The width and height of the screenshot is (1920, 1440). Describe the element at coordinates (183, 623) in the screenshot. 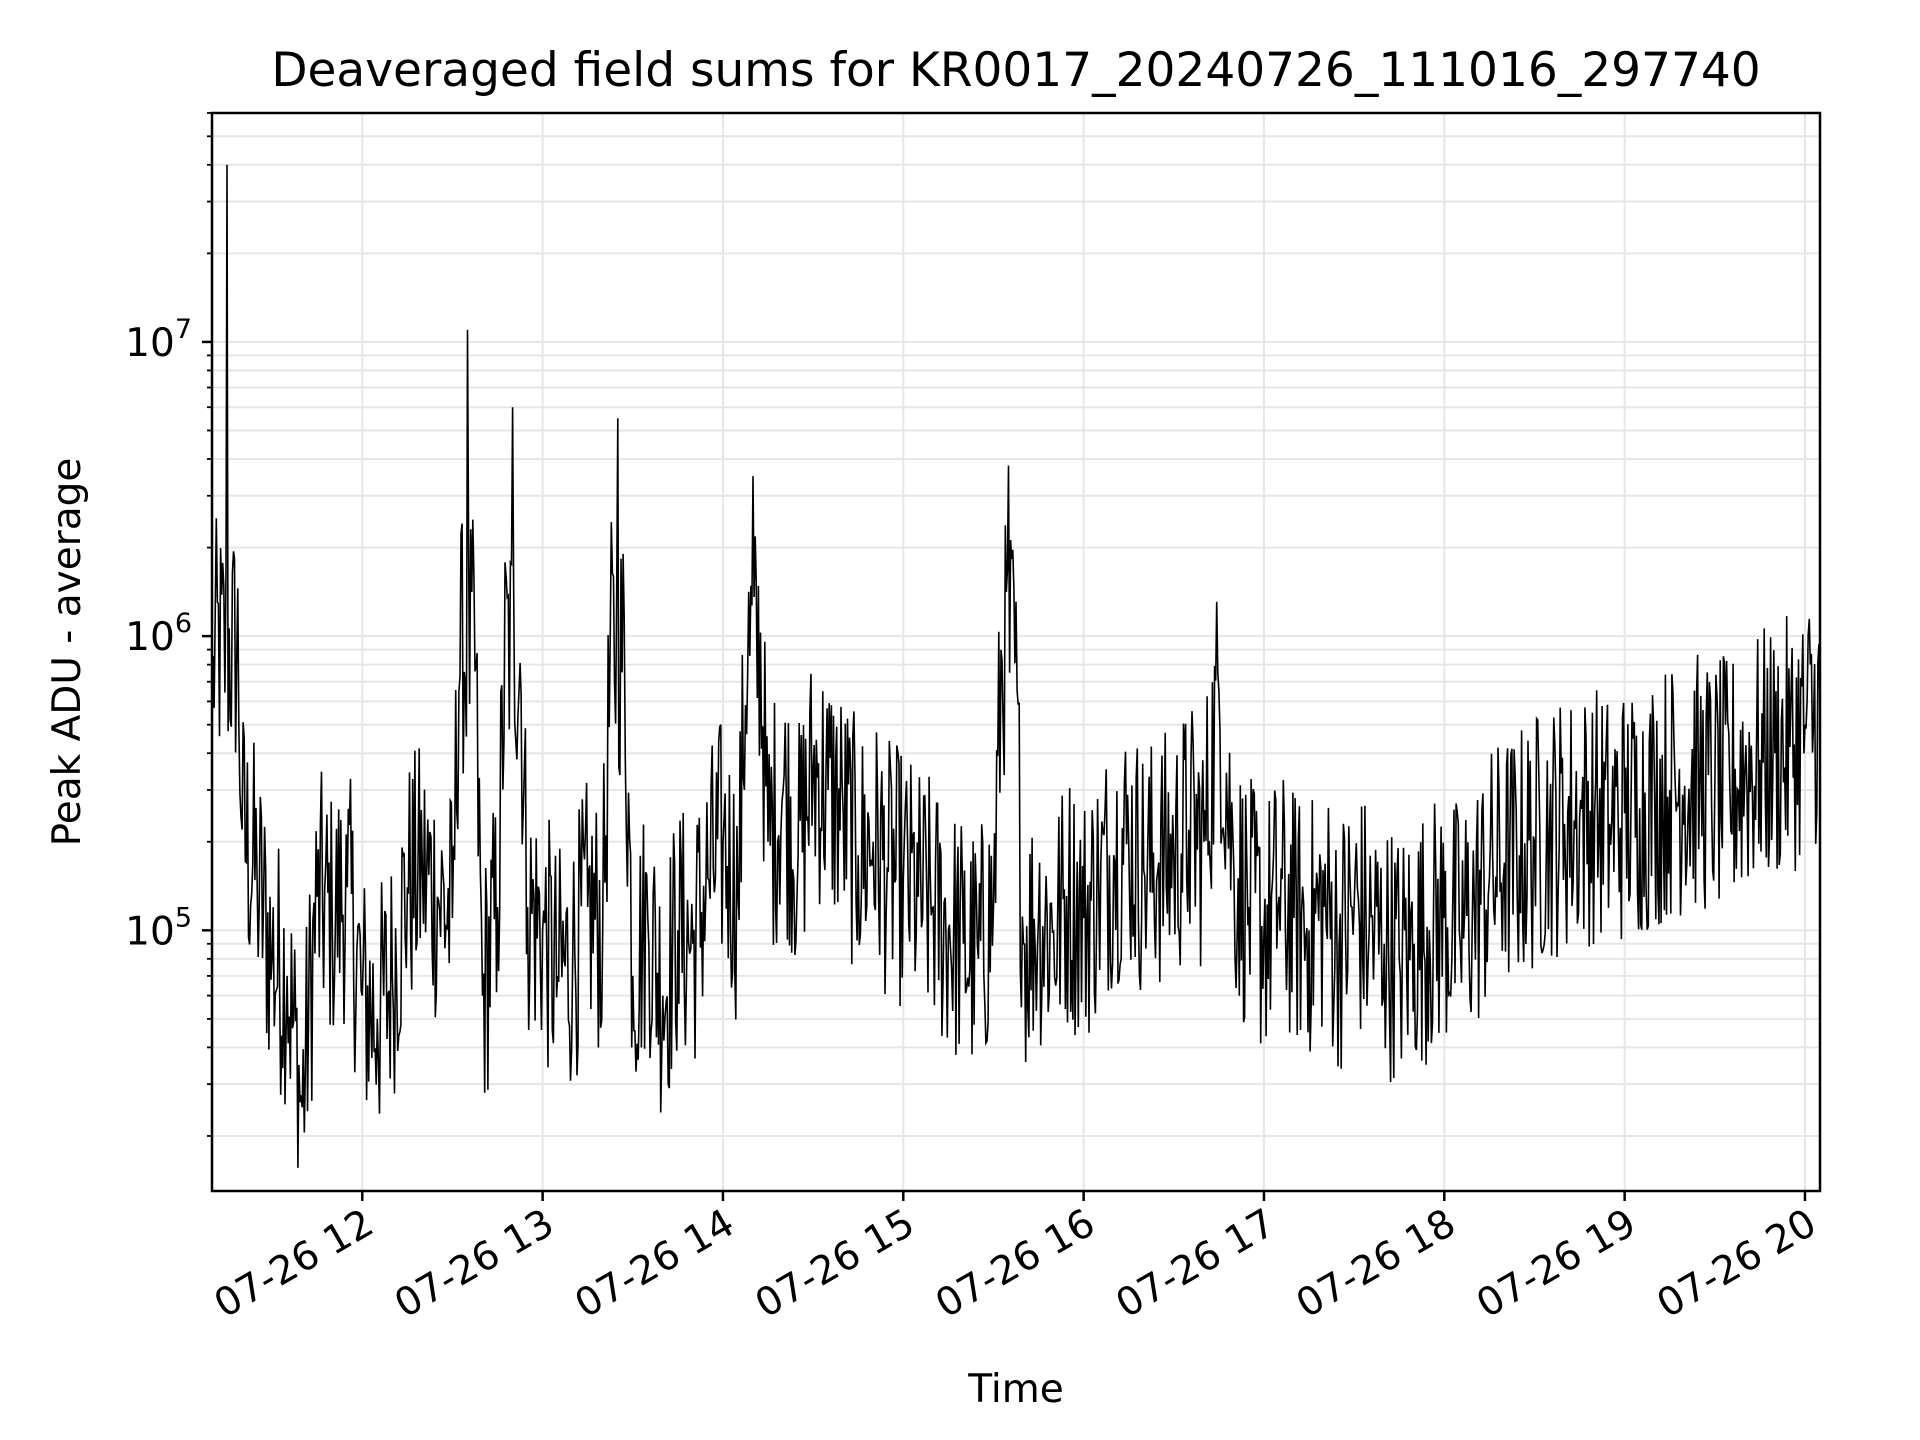

I see `y-tick-exponent: 6` at that location.